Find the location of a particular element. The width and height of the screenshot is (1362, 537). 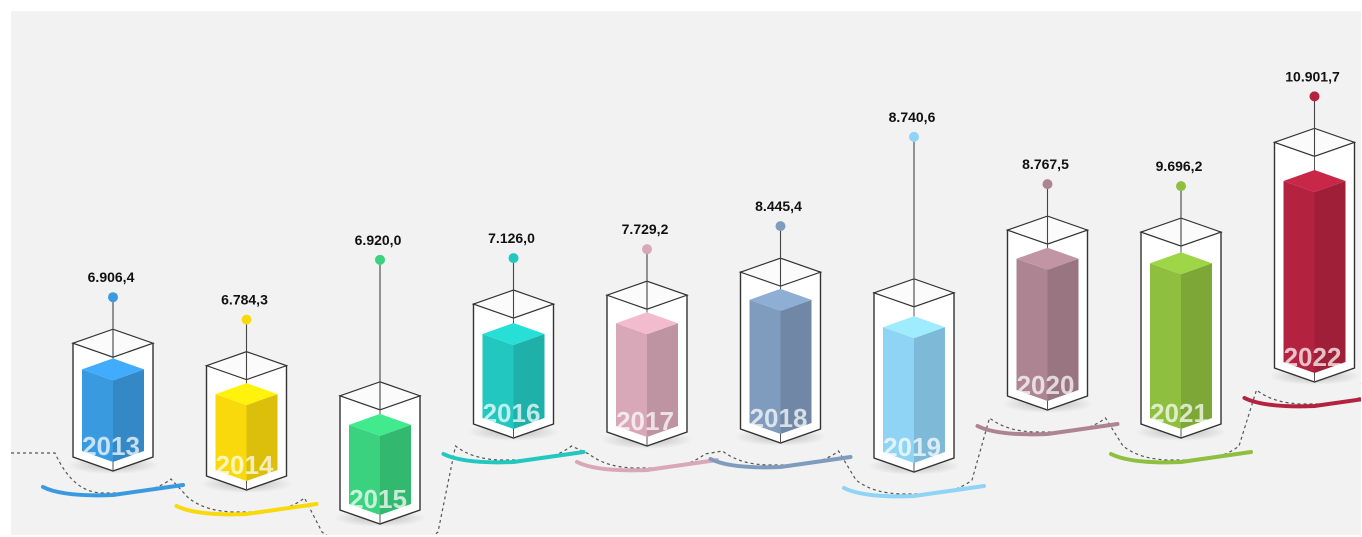

value-label-2015: 6.920,0 is located at coordinates (378, 240).